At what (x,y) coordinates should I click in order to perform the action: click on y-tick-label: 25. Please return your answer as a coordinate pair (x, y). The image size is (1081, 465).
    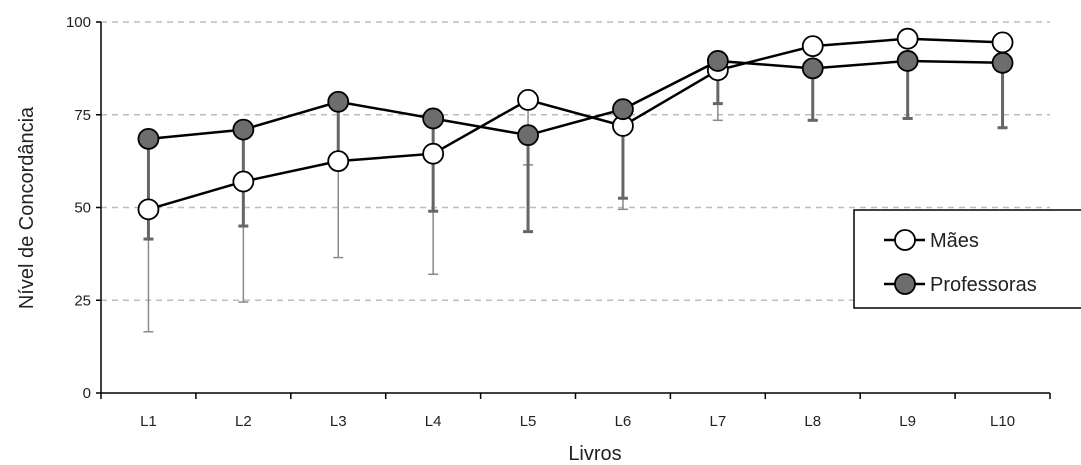
    Looking at the image, I should click on (82, 300).